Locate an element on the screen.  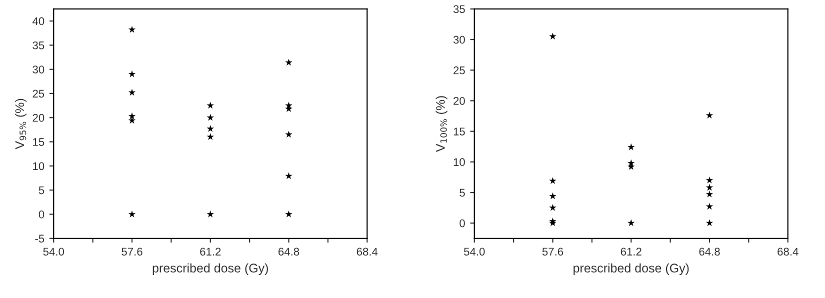
y-tick-label: -5 is located at coordinates (39, 238).